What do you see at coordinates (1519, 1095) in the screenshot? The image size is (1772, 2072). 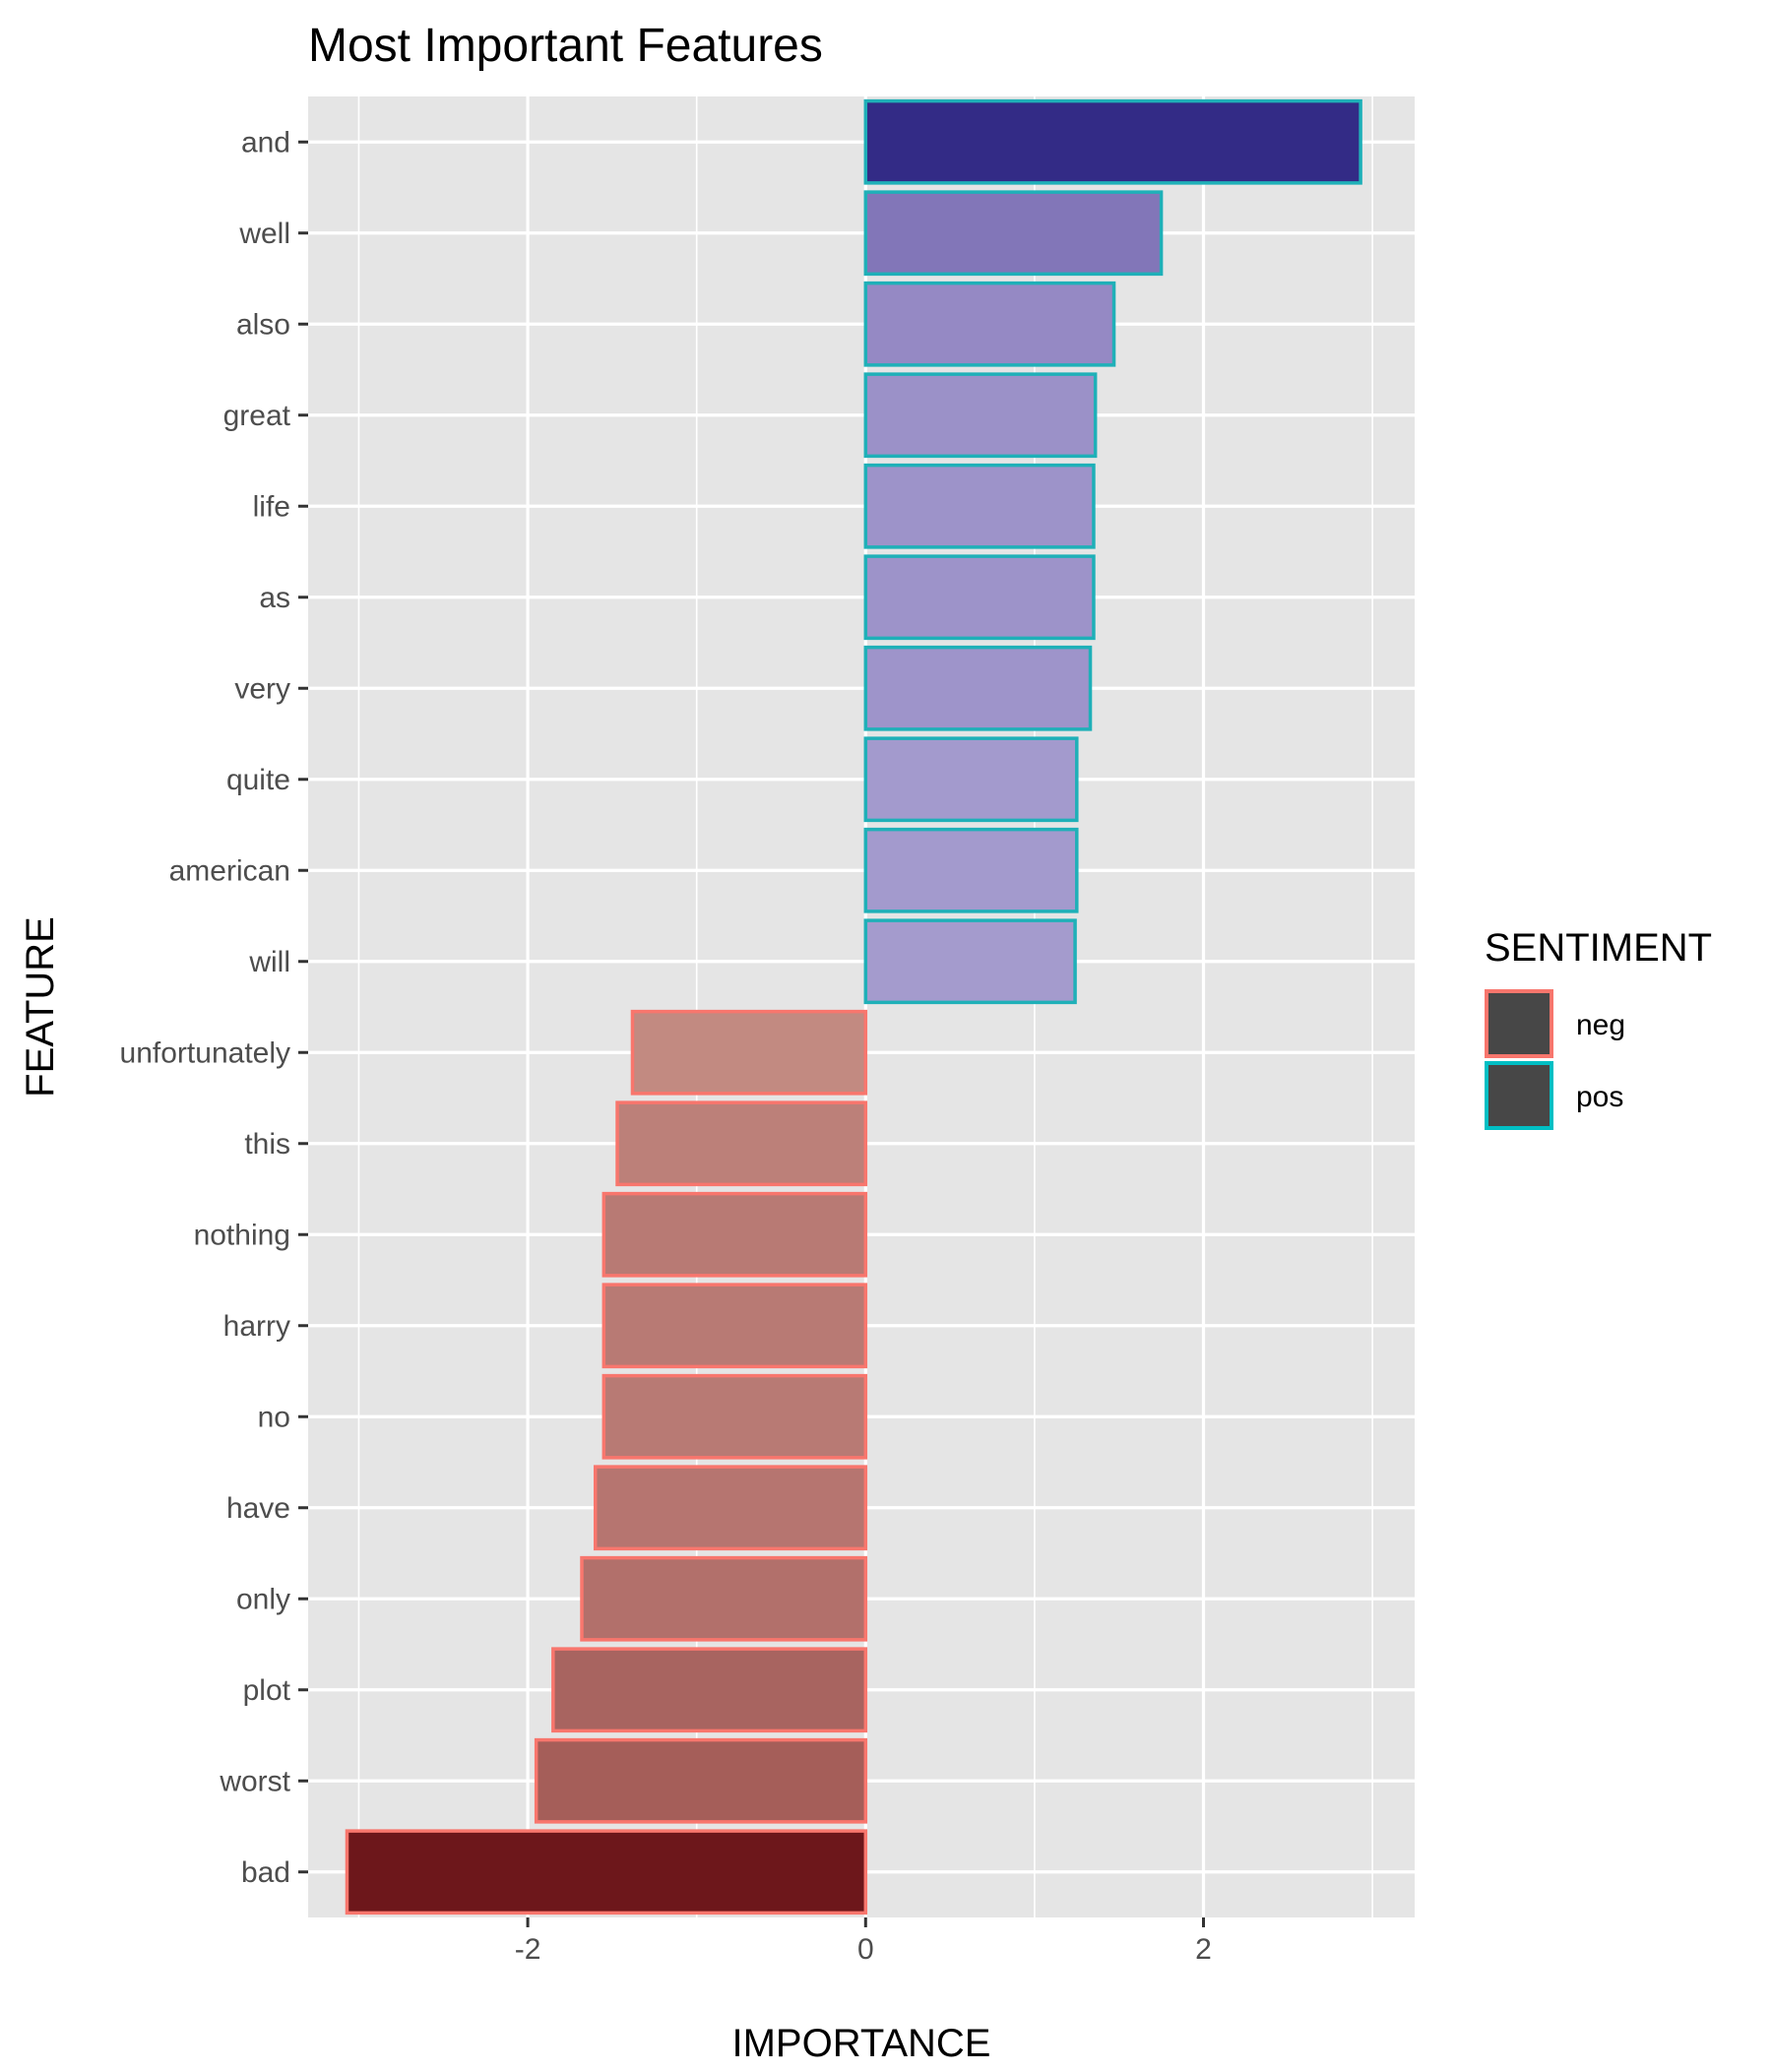 I see `legend-key-pos` at bounding box center [1519, 1095].